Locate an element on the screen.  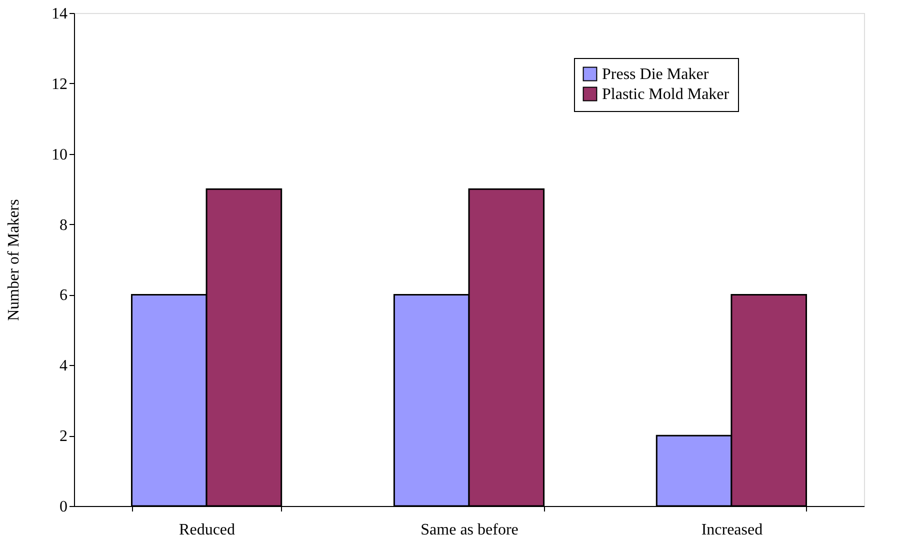
y-tick-label: 14 is located at coordinates (60, 14).